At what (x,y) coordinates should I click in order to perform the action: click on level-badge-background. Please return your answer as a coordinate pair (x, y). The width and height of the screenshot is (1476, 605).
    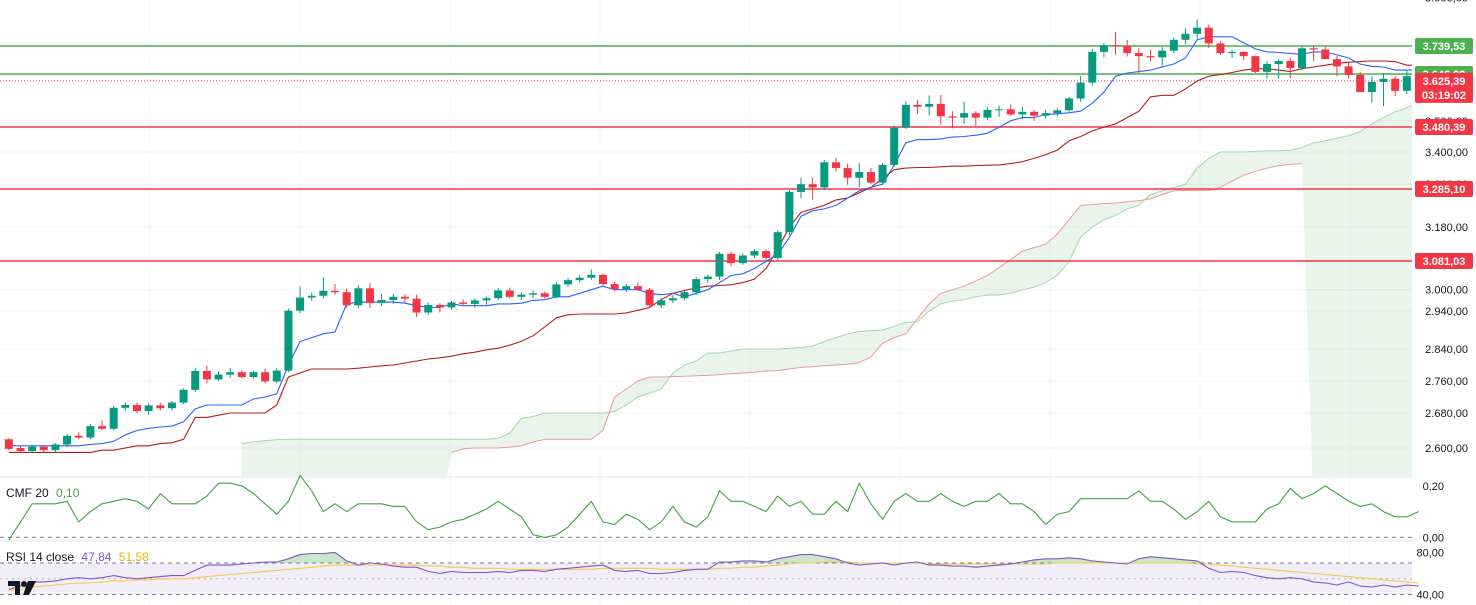
    Looking at the image, I should click on (1444, 127).